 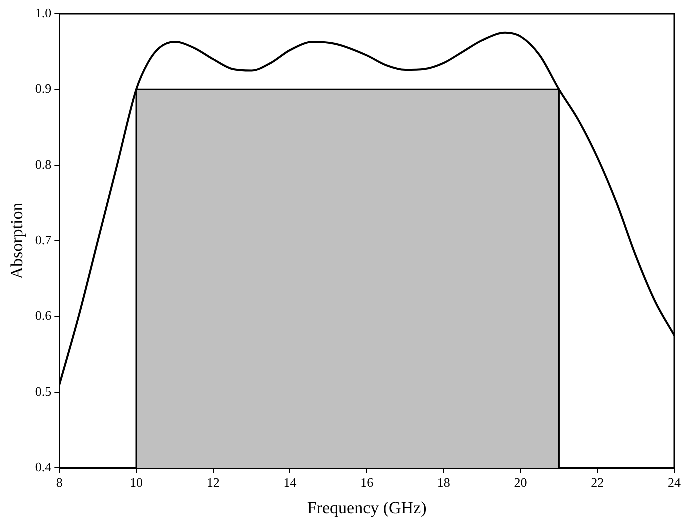 What do you see at coordinates (43, 391) in the screenshot?
I see `y-tick-label: 0.5` at bounding box center [43, 391].